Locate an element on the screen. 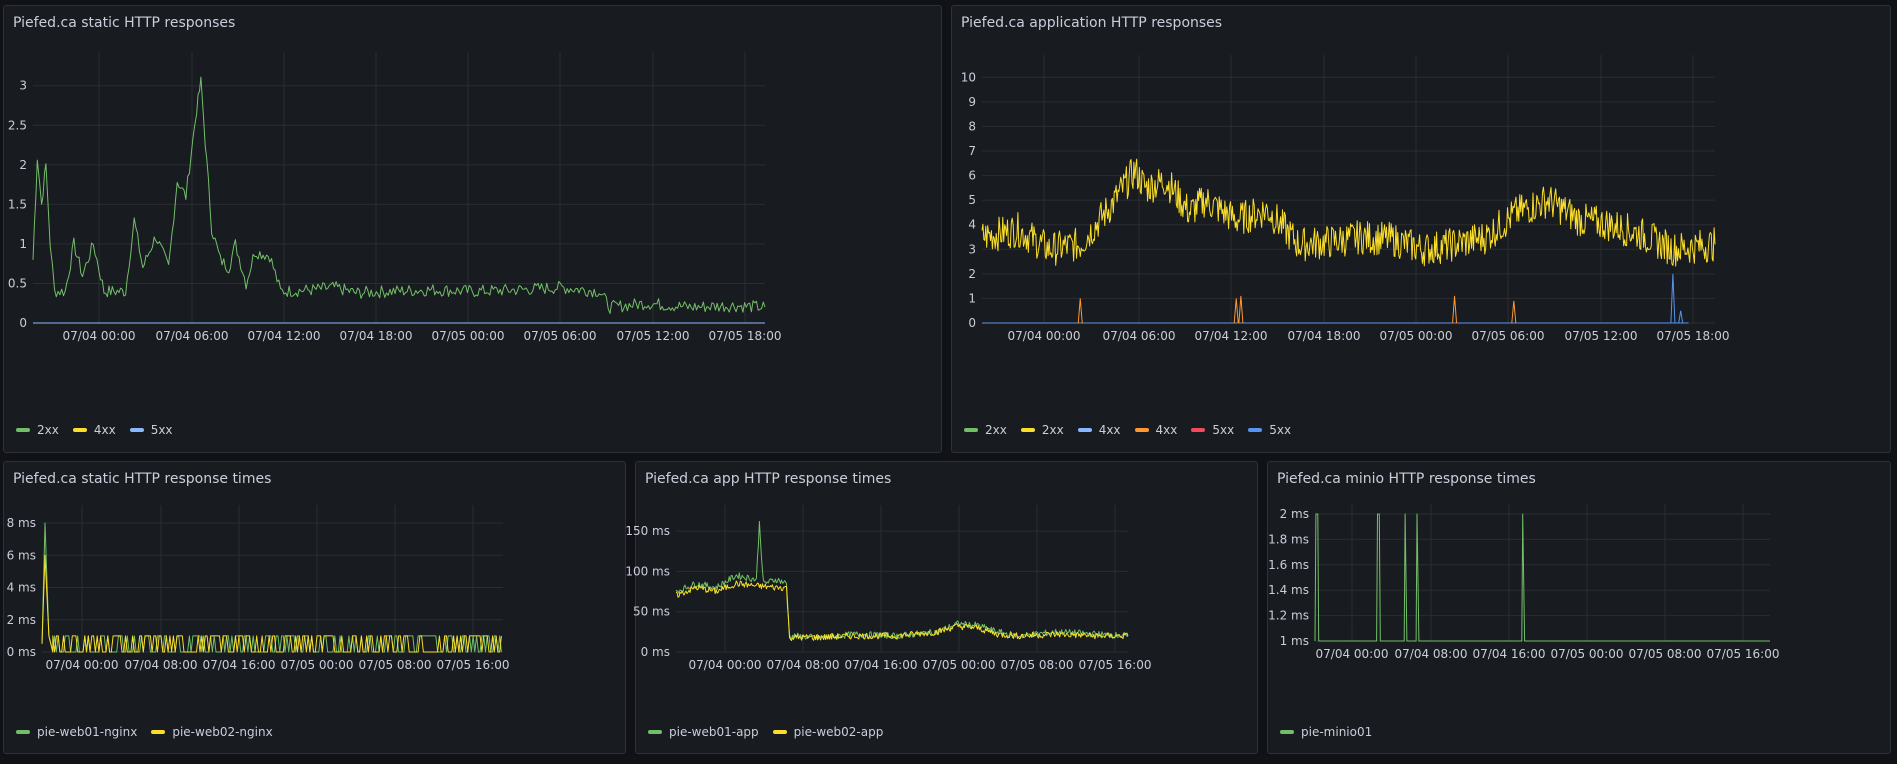 The image size is (1897, 764). x-tick-label: 07/05 18:00 is located at coordinates (1693, 336).